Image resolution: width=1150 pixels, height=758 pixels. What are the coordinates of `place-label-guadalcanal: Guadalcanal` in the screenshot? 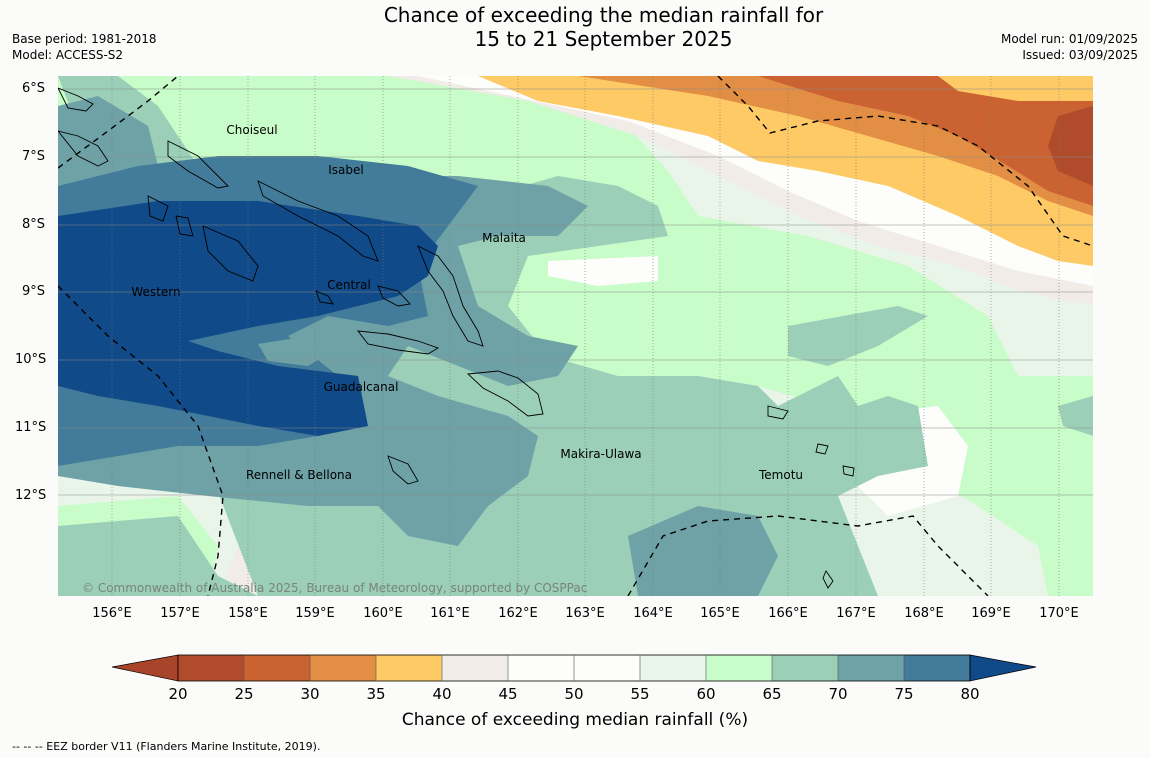 It's located at (361, 387).